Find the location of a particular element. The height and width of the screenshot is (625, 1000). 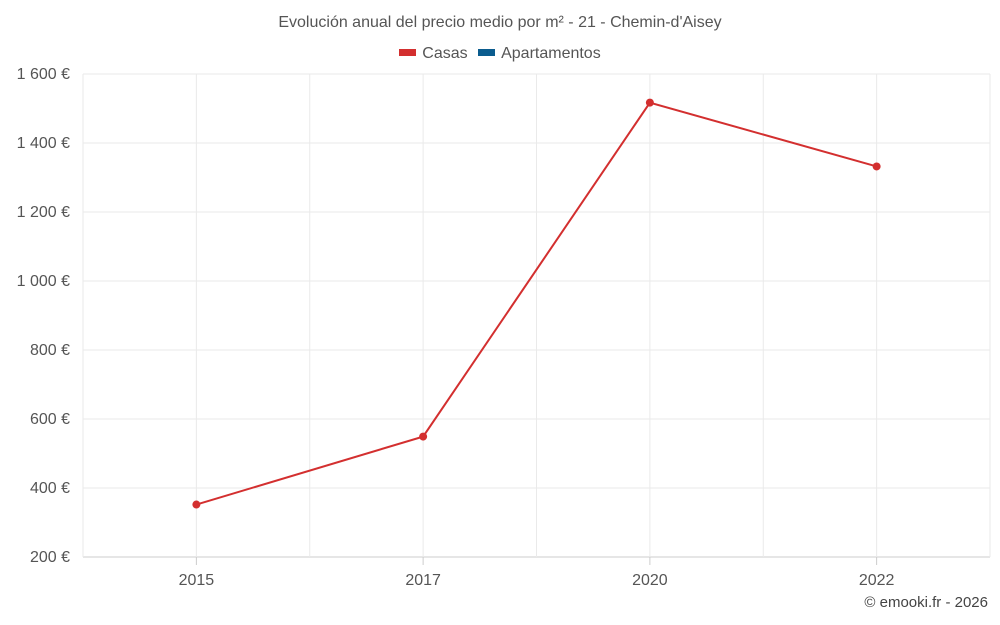

legend-swatch-casas is located at coordinates (408, 53).